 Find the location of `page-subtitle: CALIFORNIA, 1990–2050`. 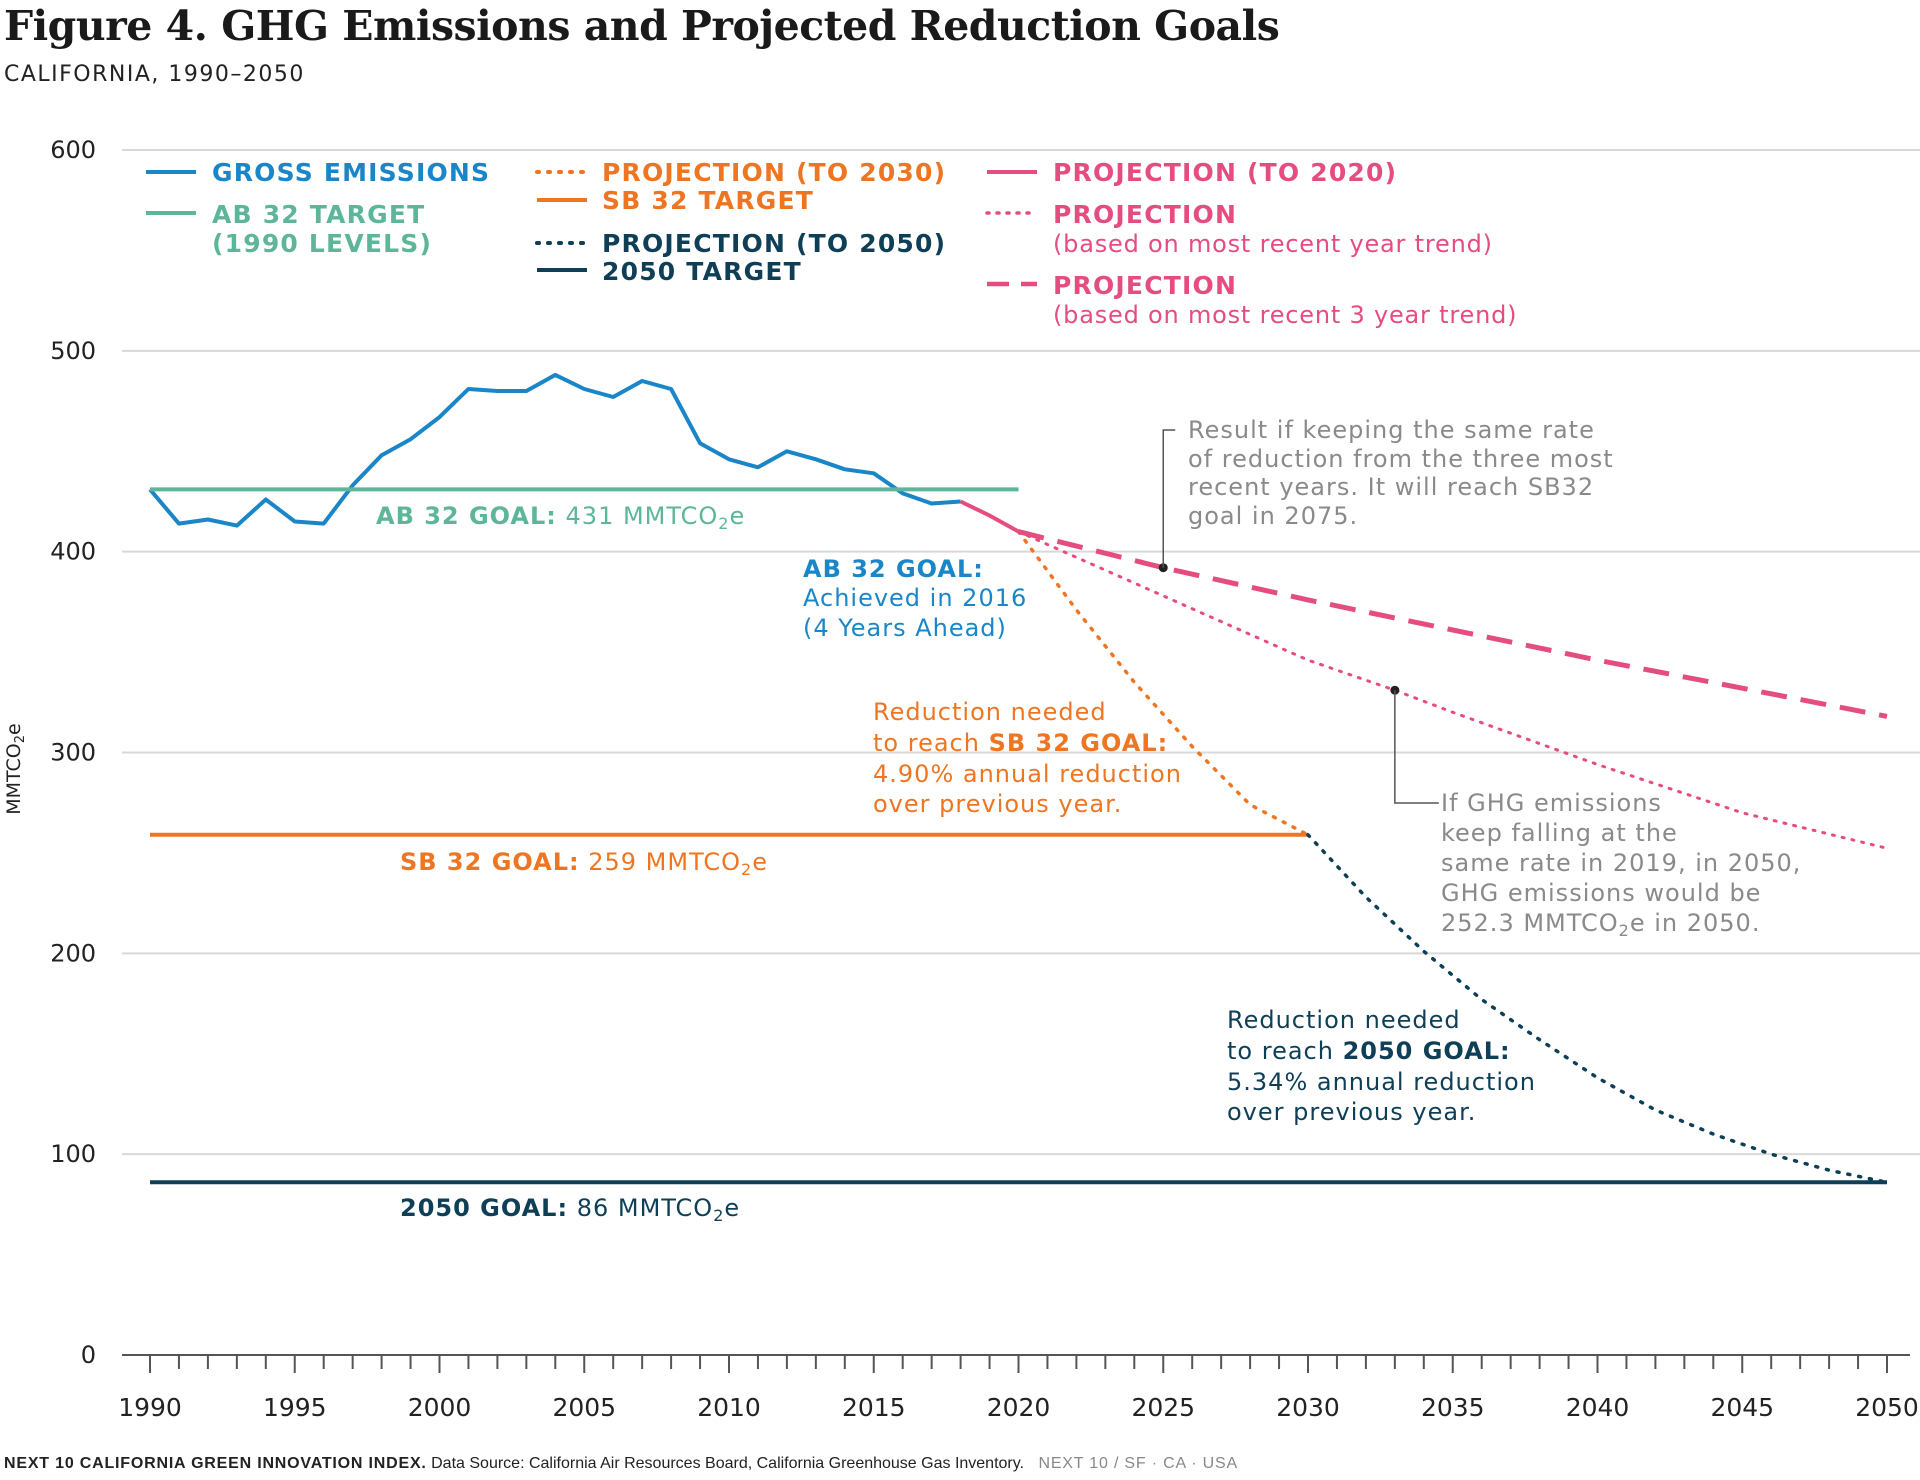

page-subtitle: CALIFORNIA, 1990–2050 is located at coordinates (154, 74).